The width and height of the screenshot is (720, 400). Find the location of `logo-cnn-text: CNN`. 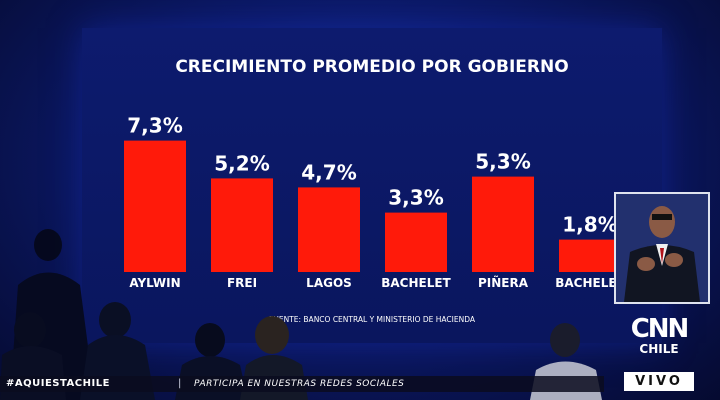

logo-cnn-text: CNN is located at coordinates (660, 329).